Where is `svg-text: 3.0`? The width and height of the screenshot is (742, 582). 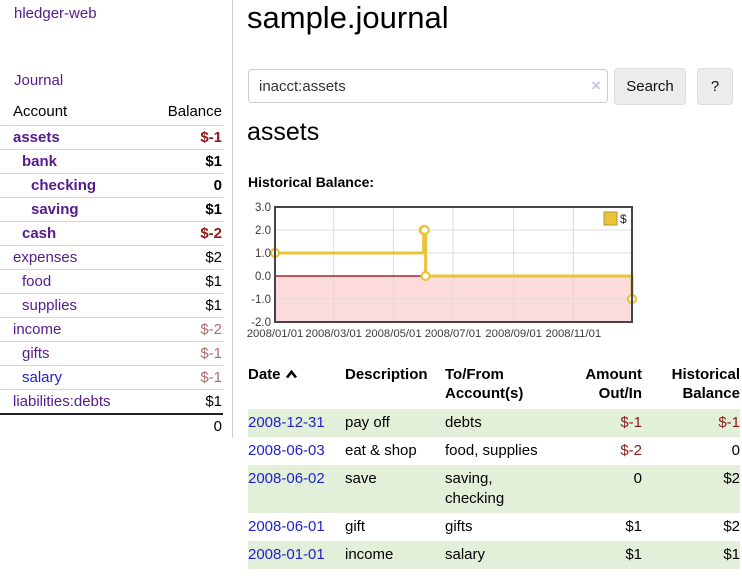 svg-text: 3.0 is located at coordinates (263, 208).